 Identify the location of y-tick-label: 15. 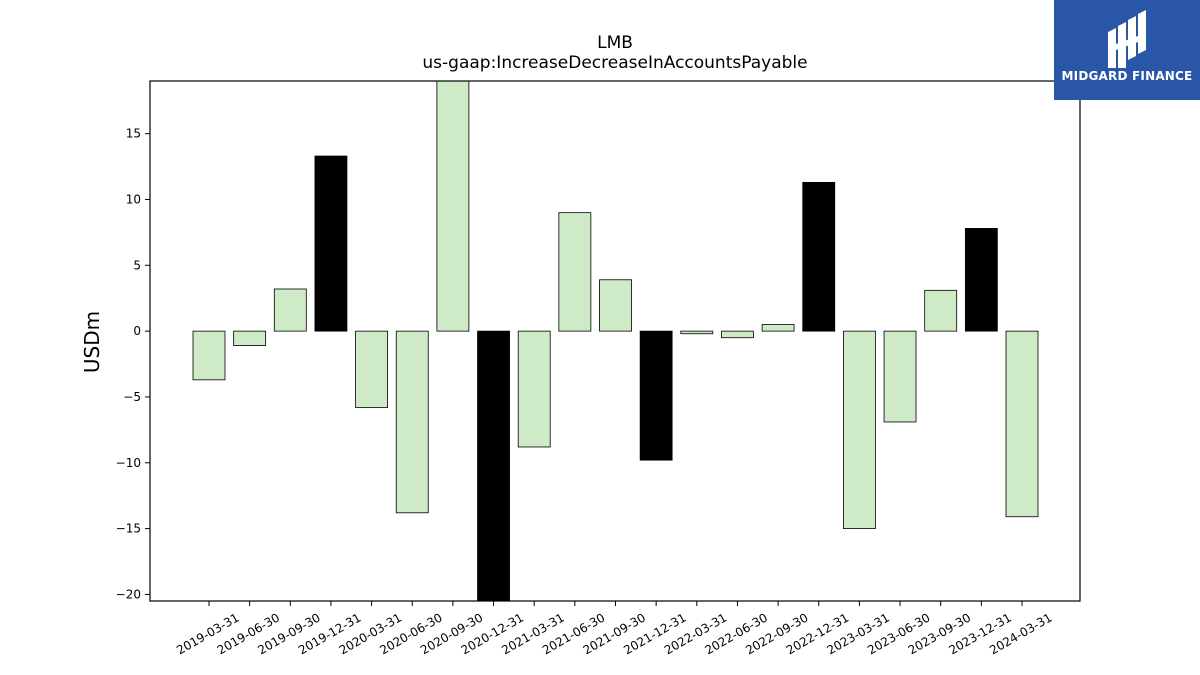
(133, 134).